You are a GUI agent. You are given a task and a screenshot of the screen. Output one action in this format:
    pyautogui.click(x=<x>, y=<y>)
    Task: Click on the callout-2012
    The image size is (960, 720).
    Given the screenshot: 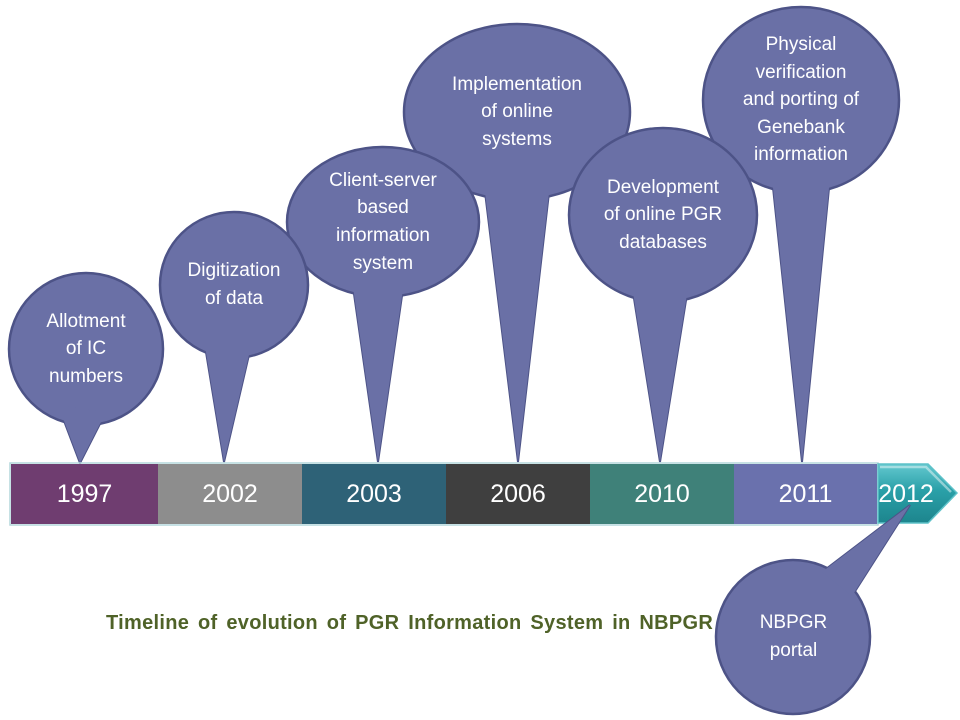 What is the action you would take?
    pyautogui.click(x=812, y=610)
    